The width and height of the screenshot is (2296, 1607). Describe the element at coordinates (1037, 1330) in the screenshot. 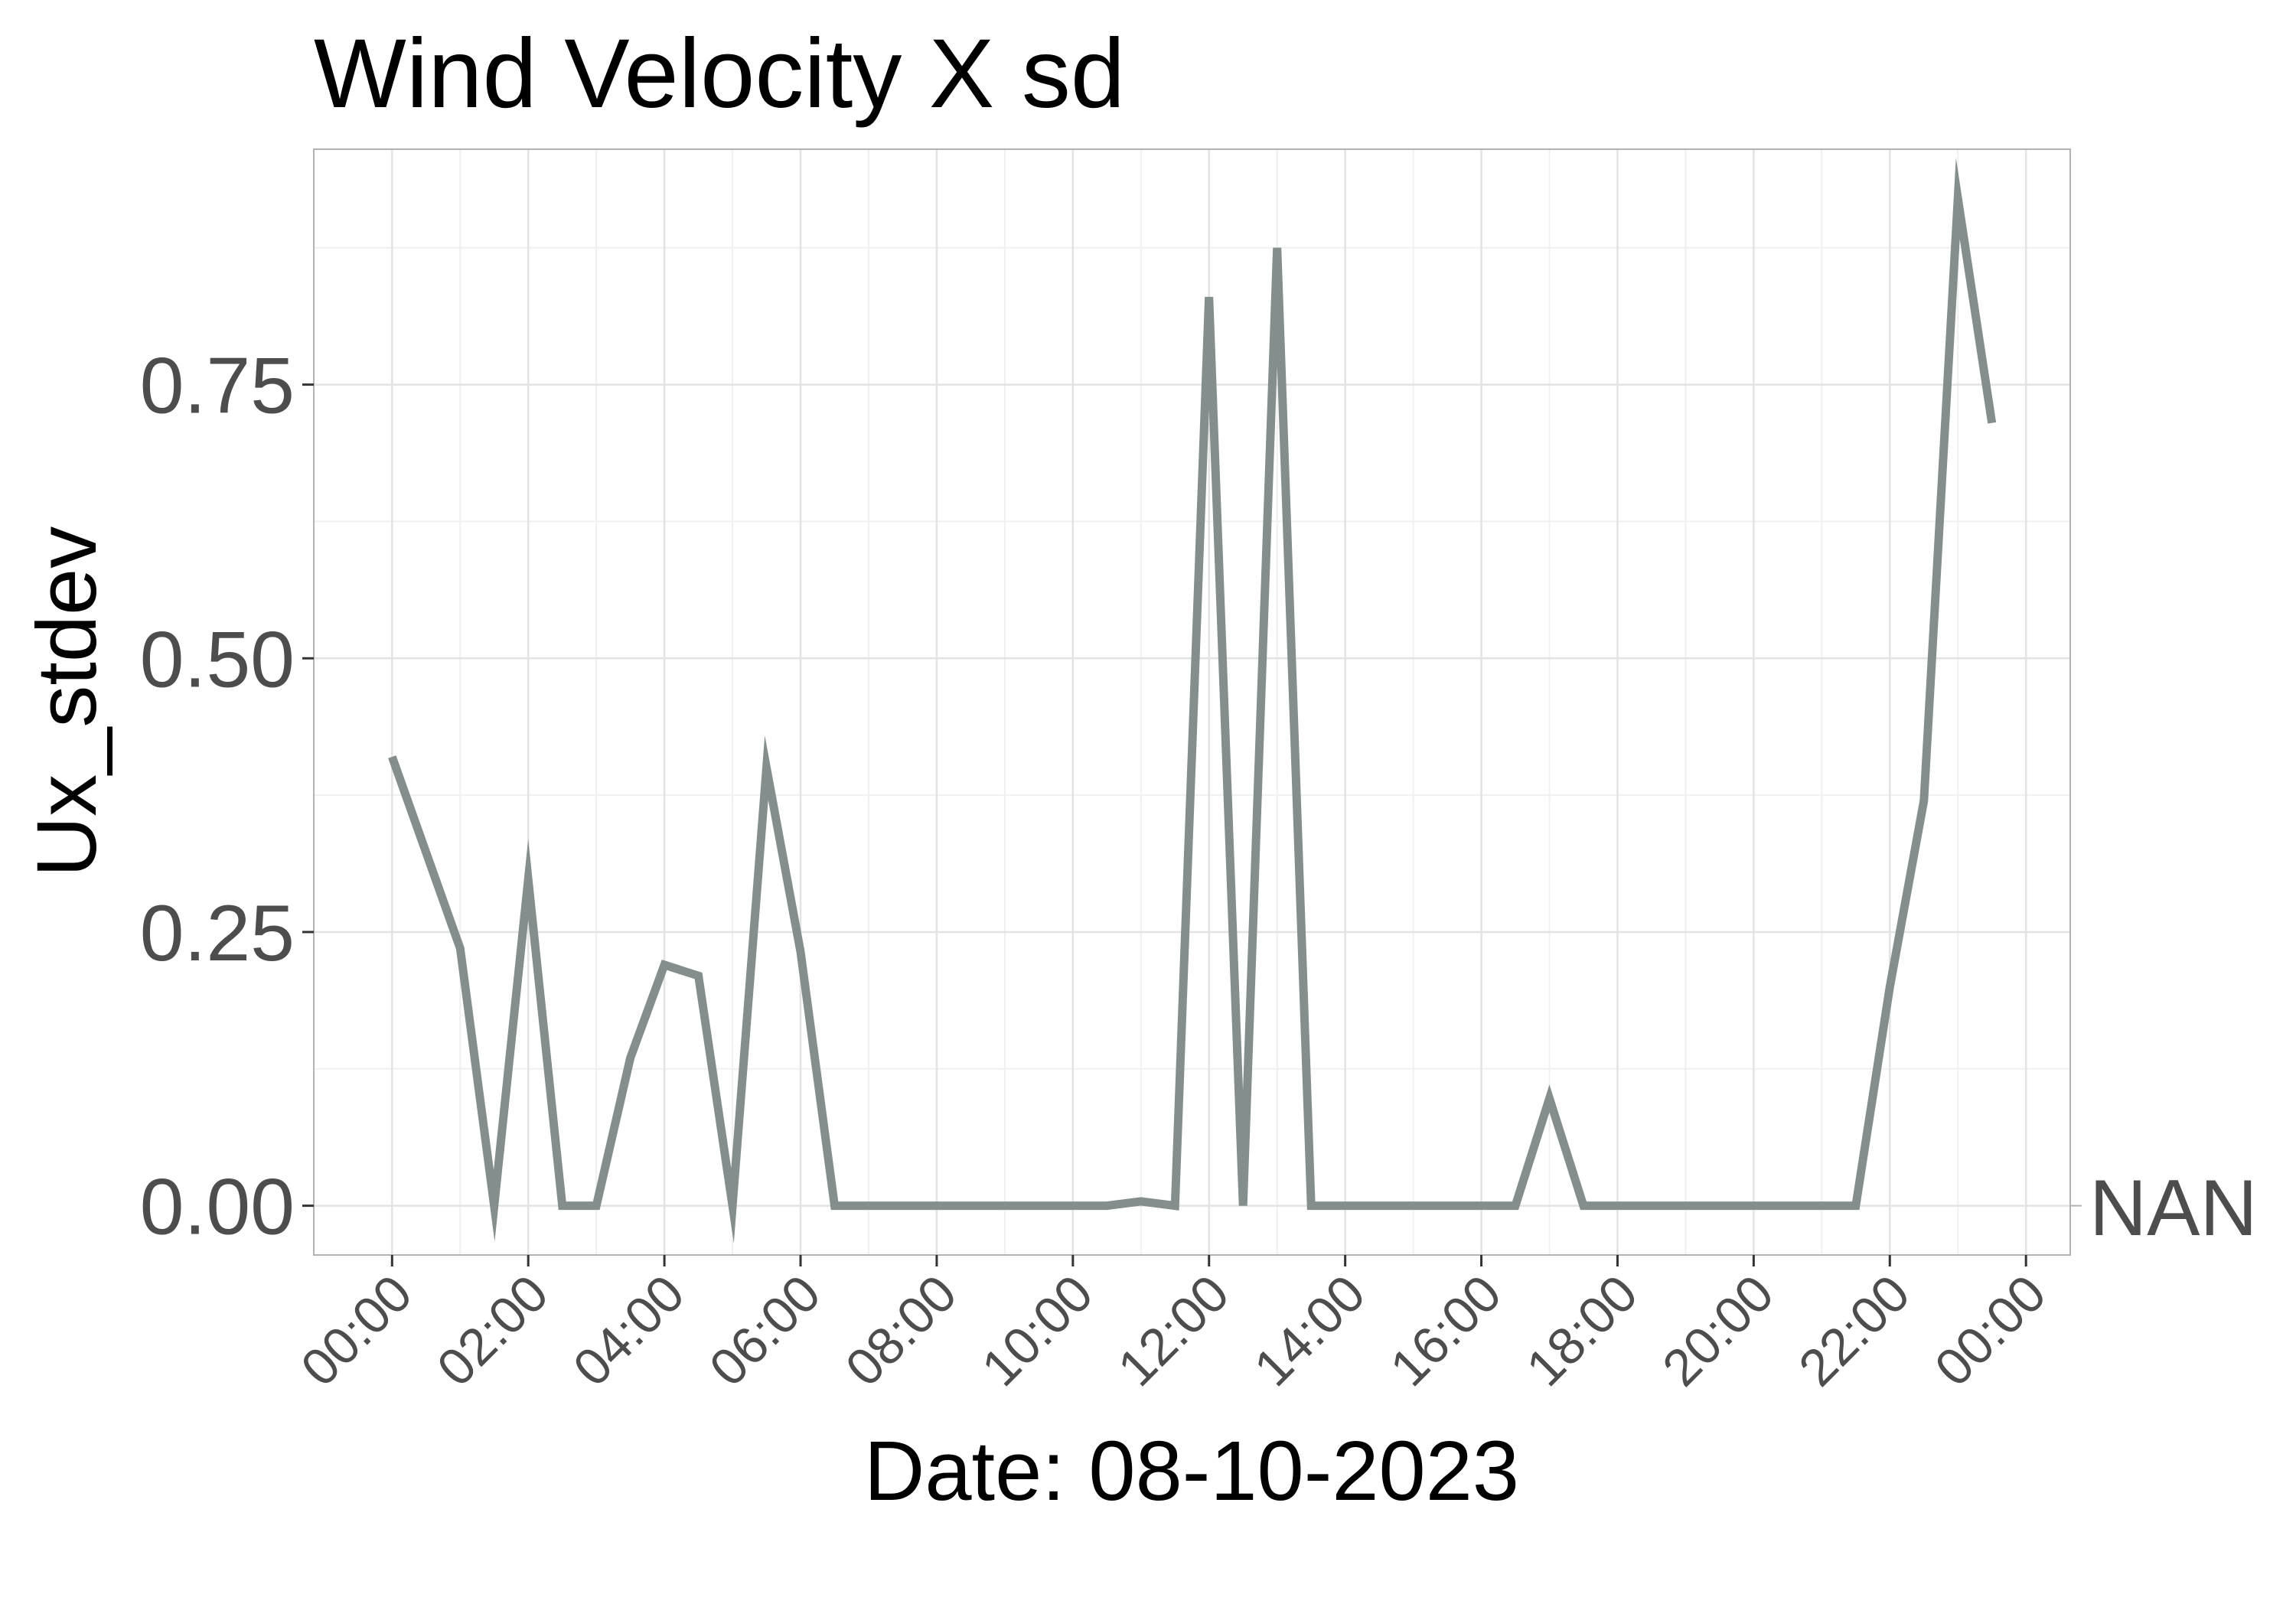

I see `x-tick-label: 10:00` at that location.